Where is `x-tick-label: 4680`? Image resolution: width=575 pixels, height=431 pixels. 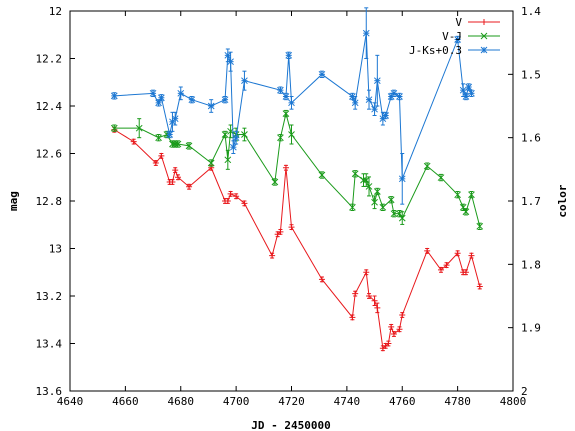 x-tick-label: 4680 is located at coordinates (181, 401).